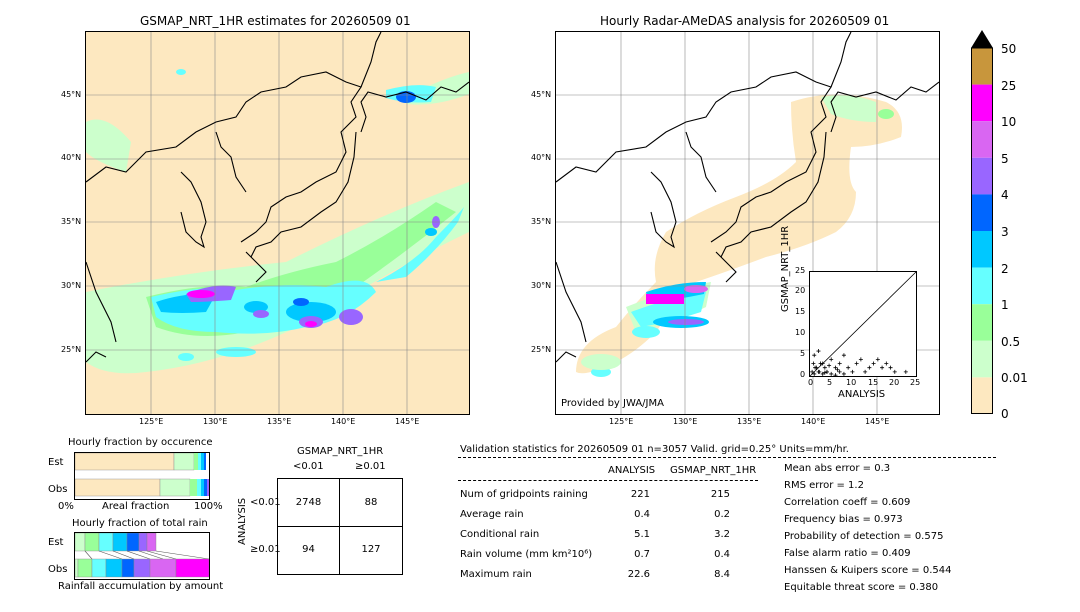 The image size is (1080, 612). I want to click on colorbar-label-50: 50, so click(1009, 49).